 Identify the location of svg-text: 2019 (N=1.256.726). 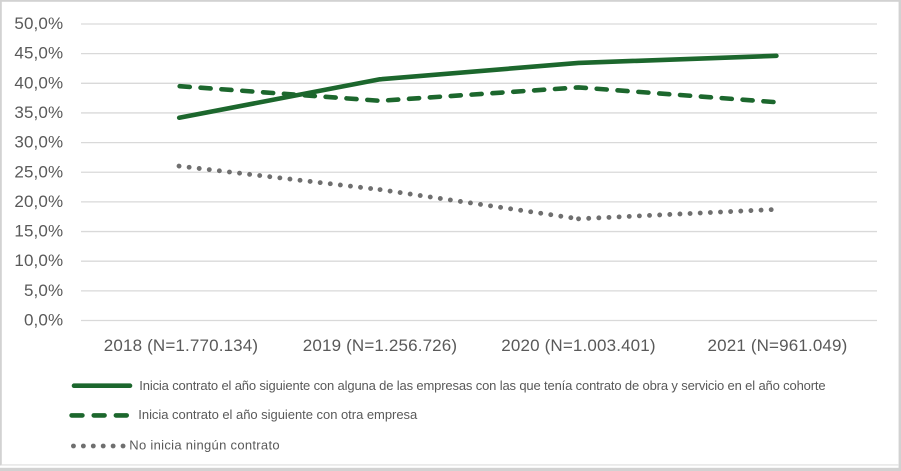
(380, 345).